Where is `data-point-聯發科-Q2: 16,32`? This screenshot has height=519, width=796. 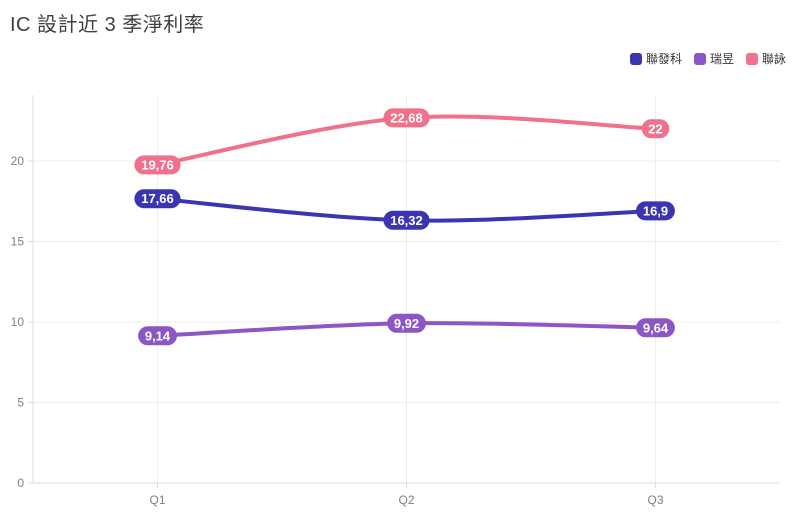
data-point-聯發科-Q2: 16,32 is located at coordinates (406, 220).